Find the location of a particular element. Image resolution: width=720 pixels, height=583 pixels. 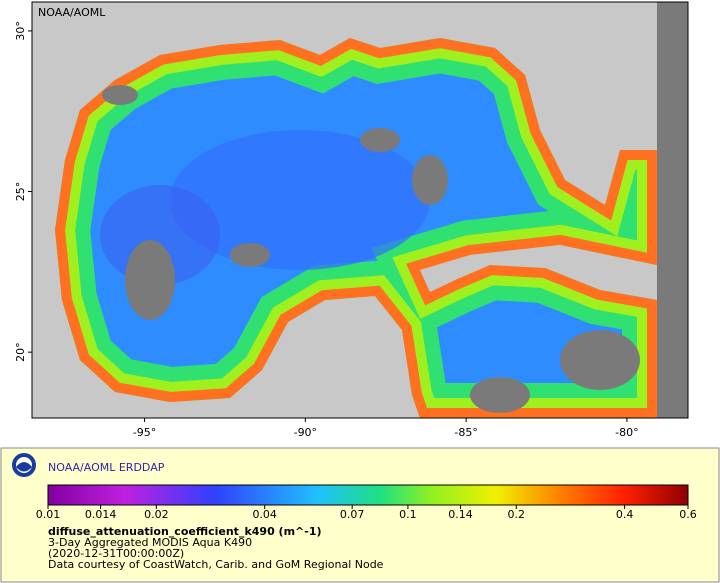

noaa-logo is located at coordinates (24, 465).